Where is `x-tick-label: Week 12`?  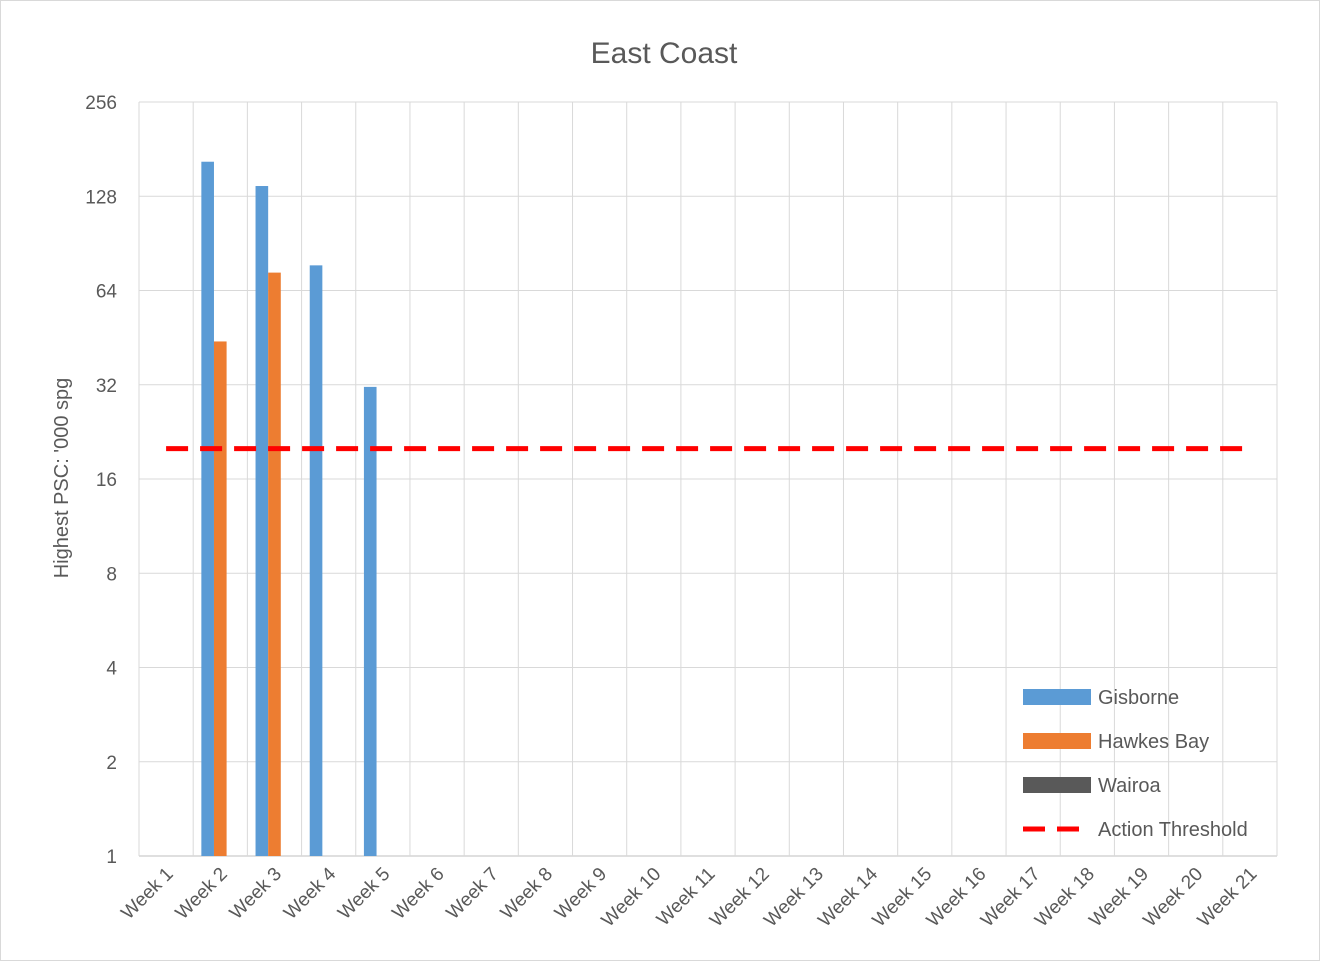
x-tick-label: Week 12 is located at coordinates (740, 898).